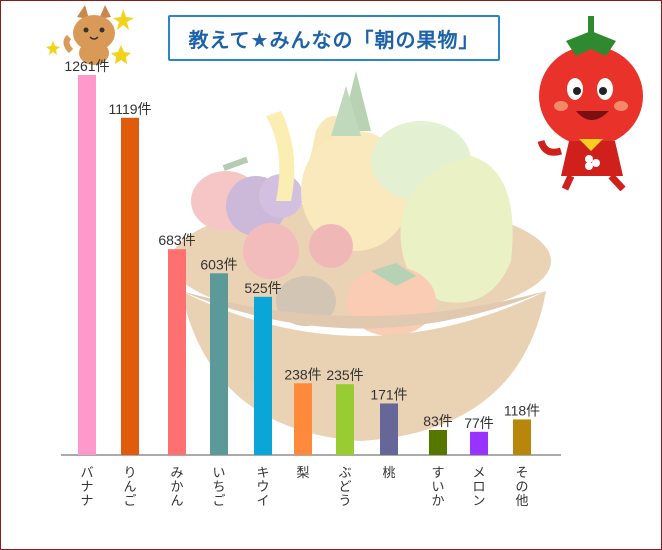 Image resolution: width=662 pixels, height=550 pixels. I want to click on bar-value-label: 238件, so click(302, 374).